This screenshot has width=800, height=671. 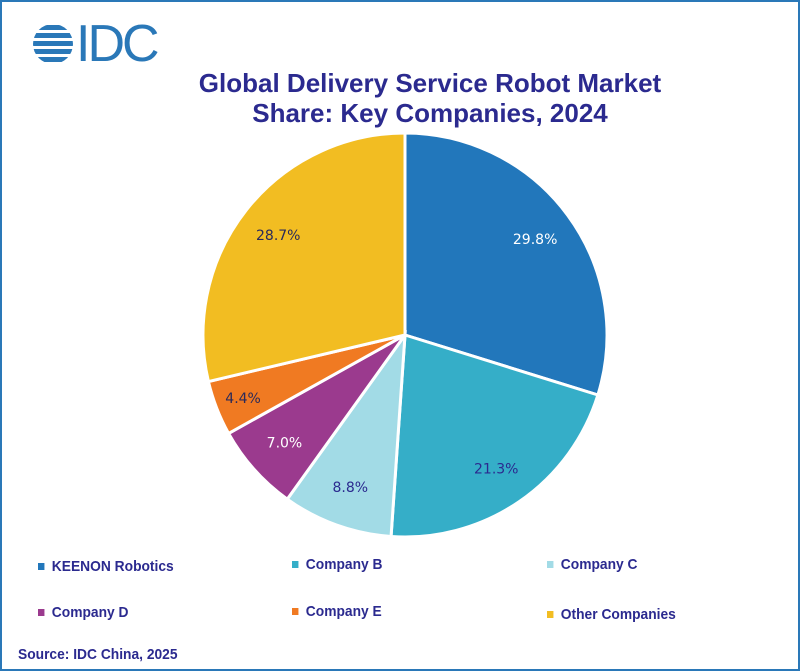 What do you see at coordinates (430, 83) in the screenshot?
I see `chart-title-line-1: Global Delivery Service Robot Market` at bounding box center [430, 83].